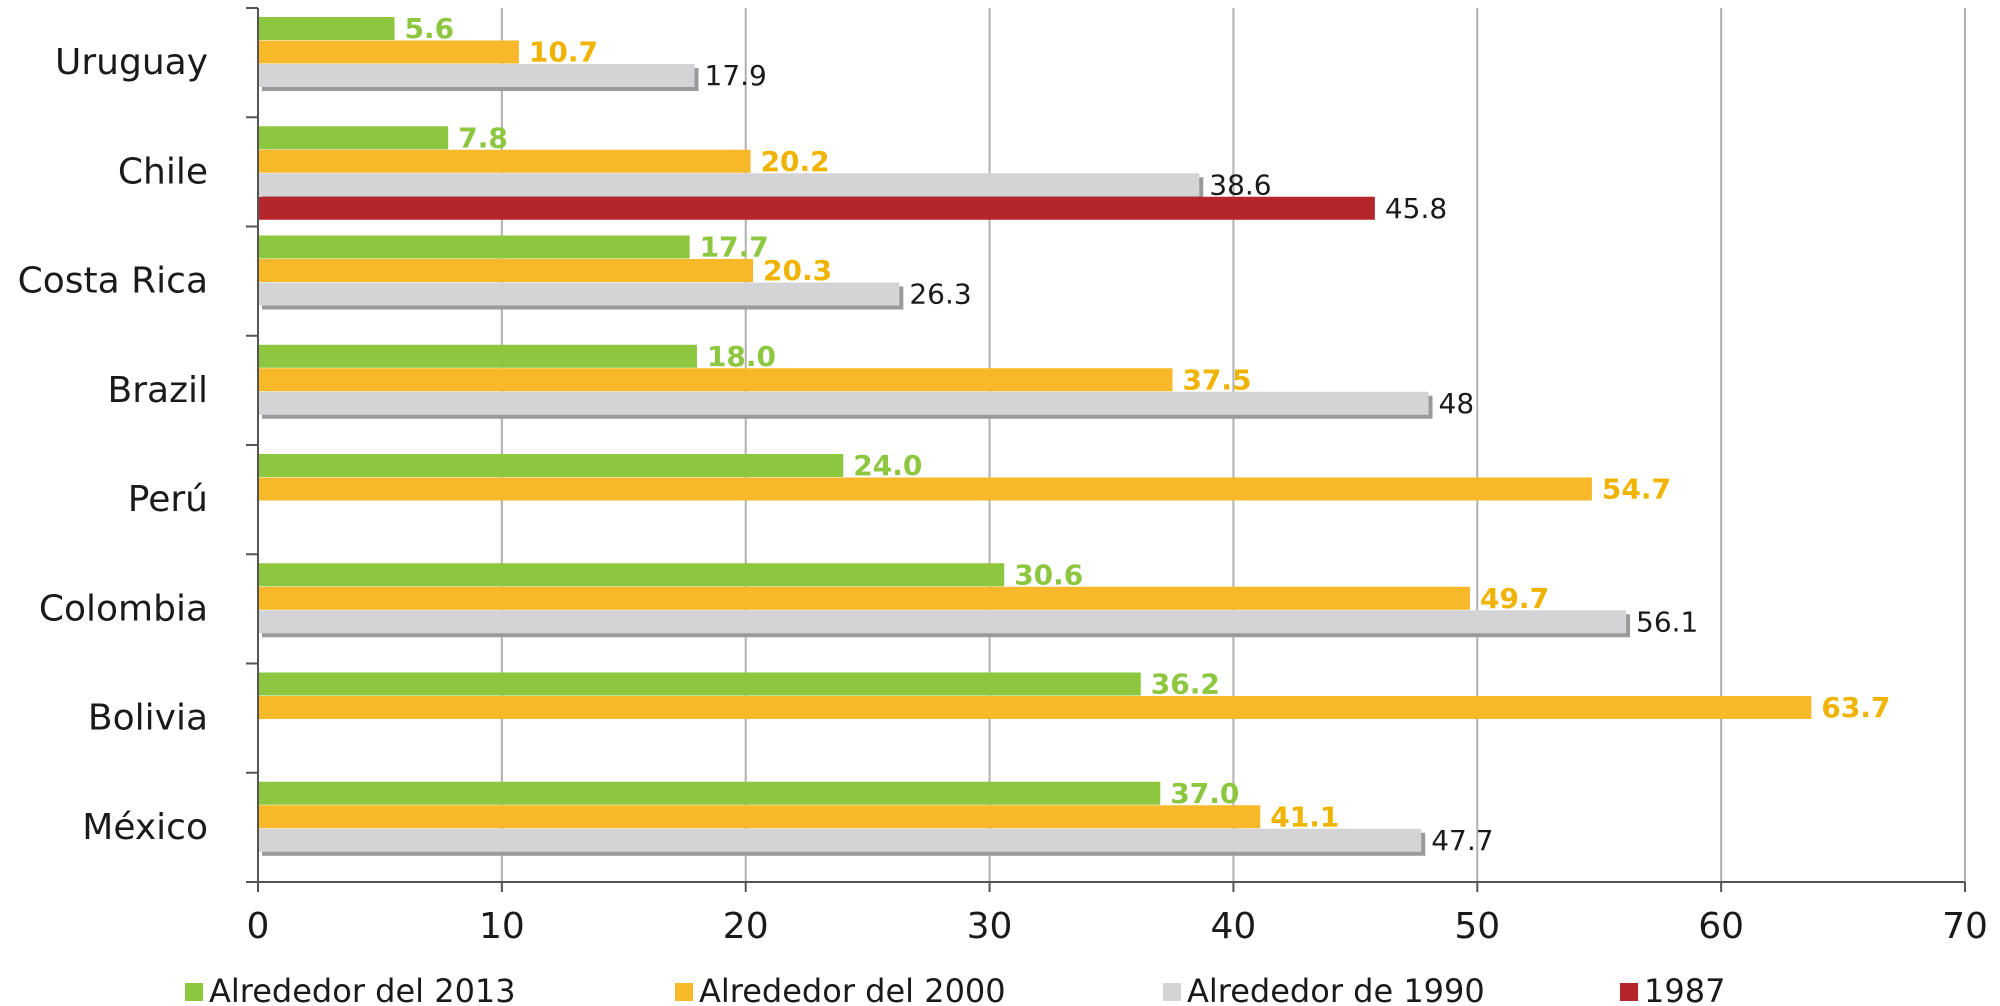 This screenshot has height=1006, width=2000. Describe the element at coordinates (887, 465) in the screenshot. I see `data-label: 24.0` at that location.